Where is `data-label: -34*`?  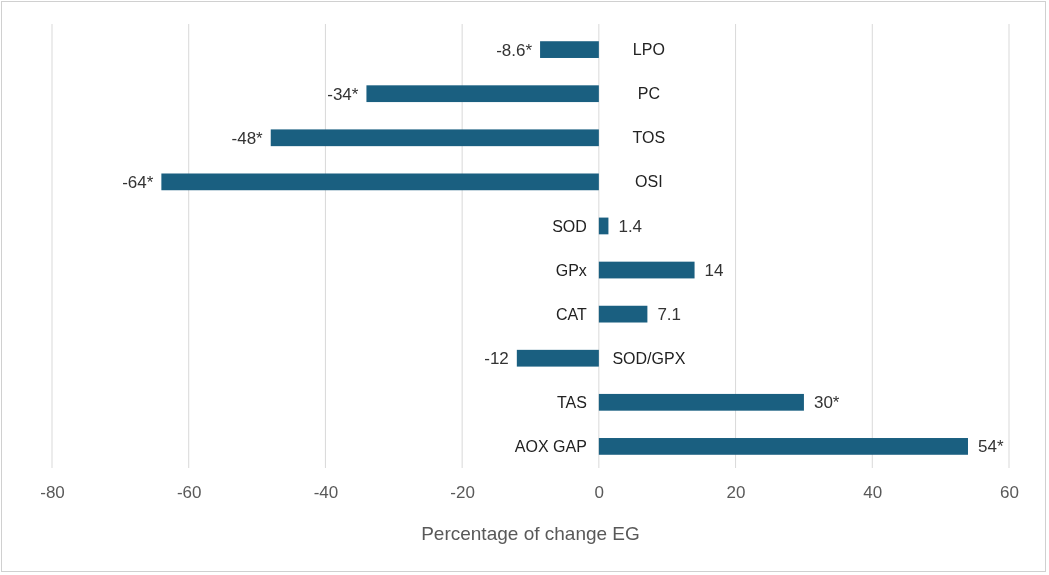
data-label: -34* is located at coordinates (343, 94).